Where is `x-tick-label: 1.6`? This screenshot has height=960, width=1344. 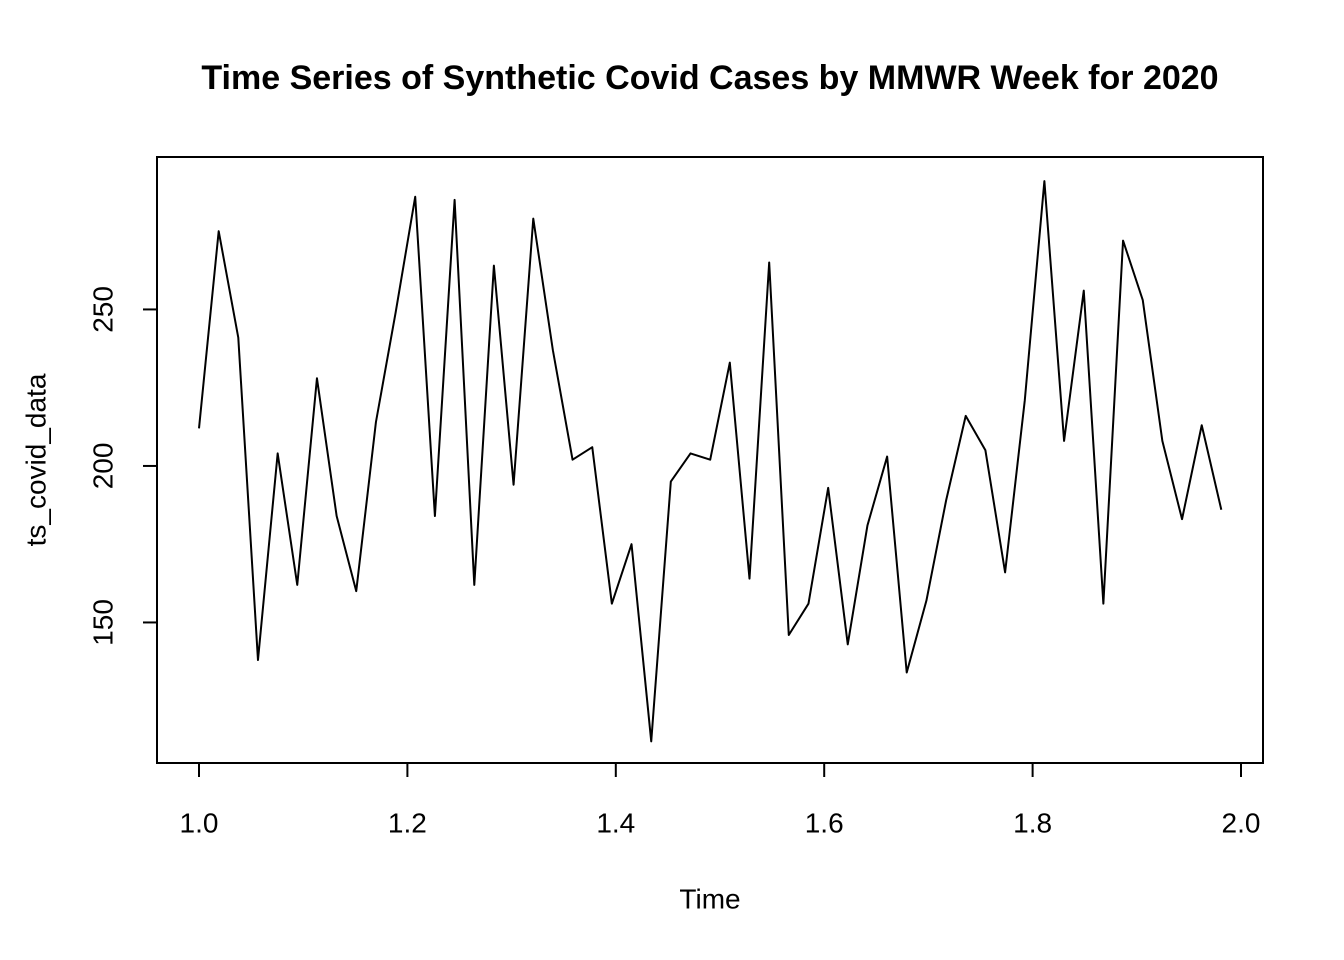 x-tick-label: 1.6 is located at coordinates (824, 822).